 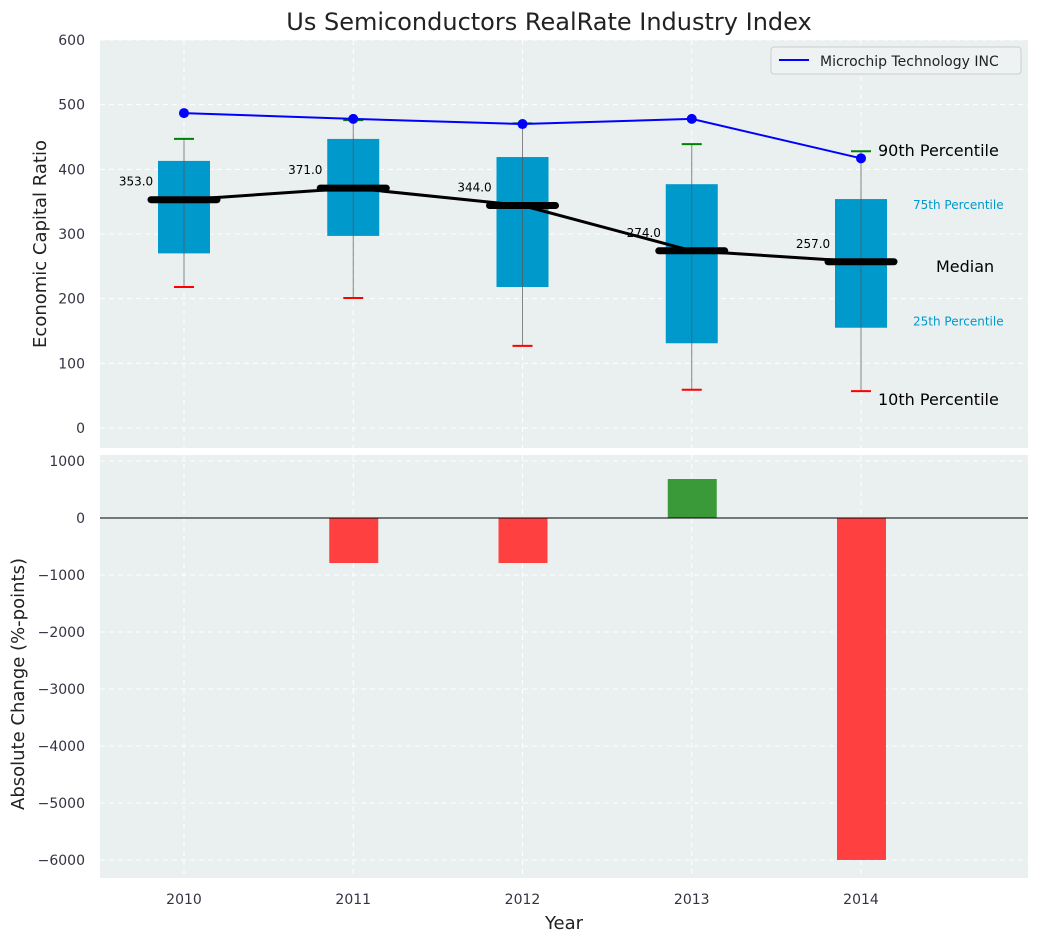 What do you see at coordinates (71, 235) in the screenshot?
I see `y-tick-label: 300` at bounding box center [71, 235].